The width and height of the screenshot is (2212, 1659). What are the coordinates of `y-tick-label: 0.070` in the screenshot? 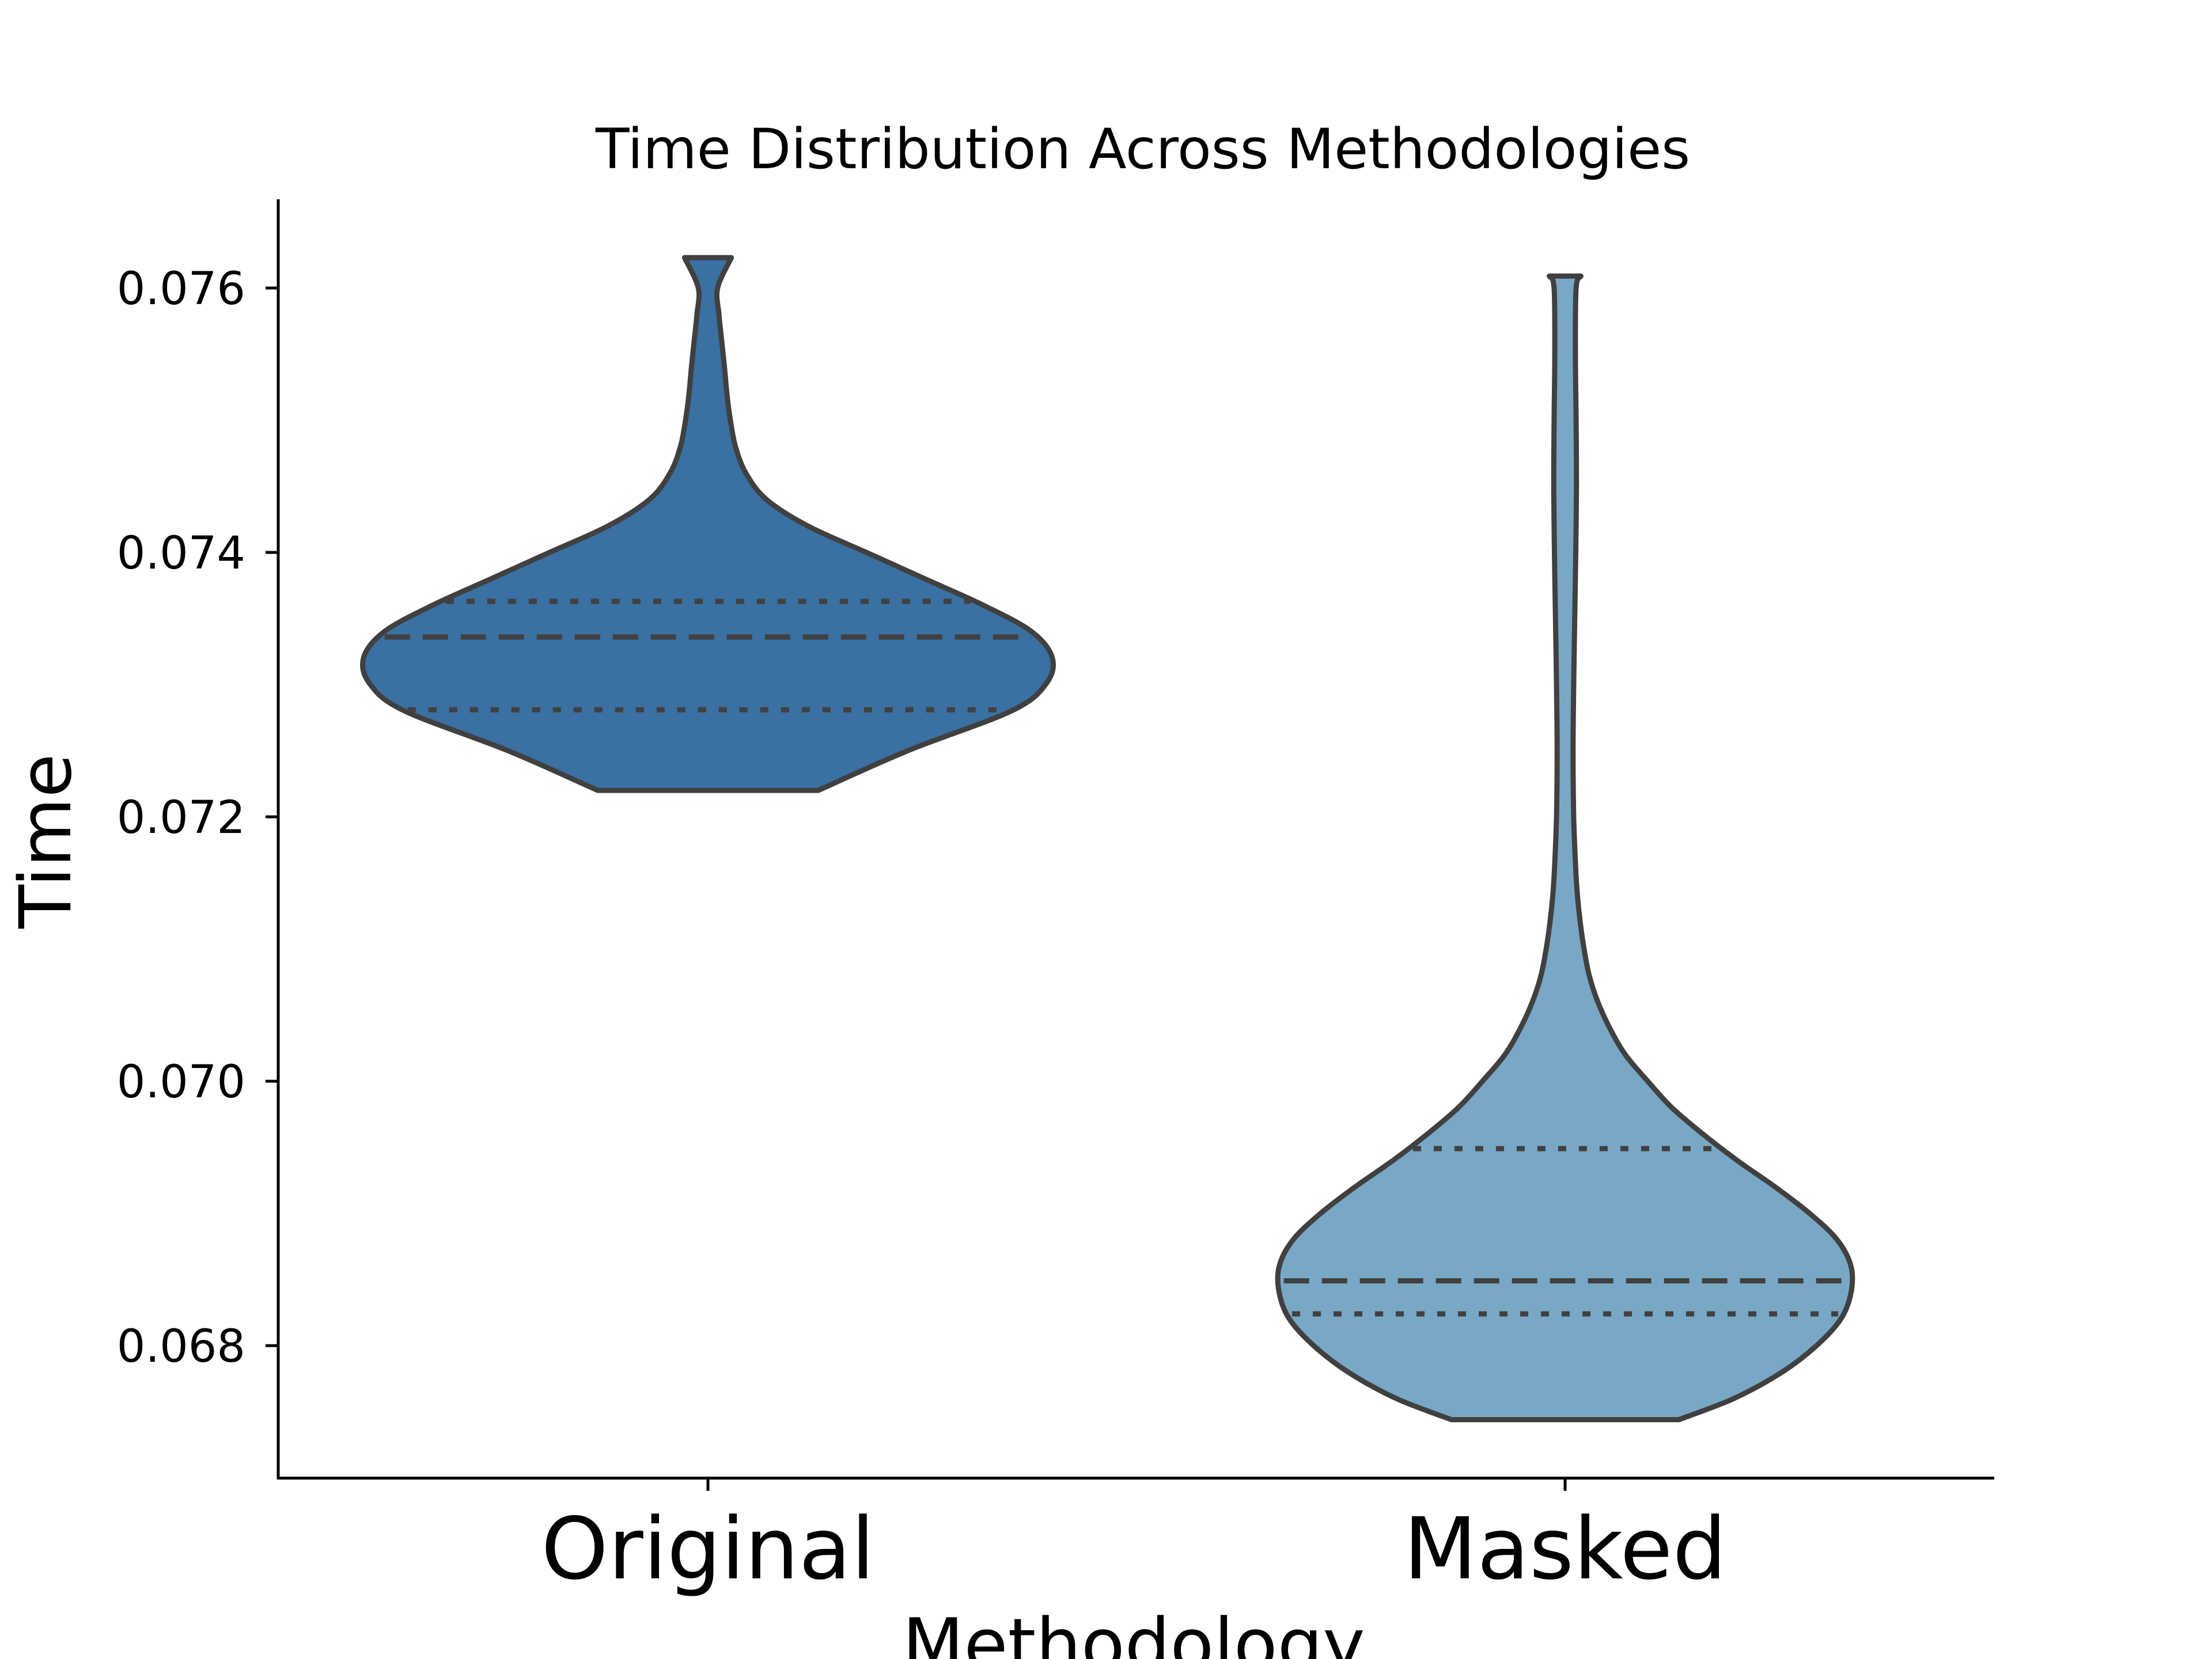 It's located at (181, 1082).